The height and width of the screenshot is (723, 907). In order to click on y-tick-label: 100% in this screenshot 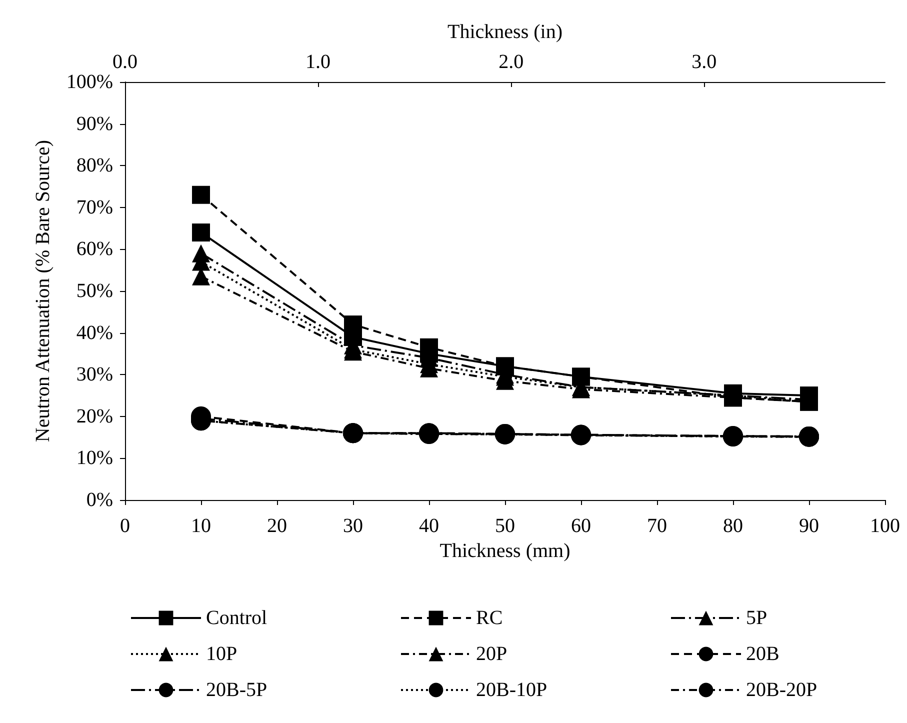, I will do `click(89, 82)`.